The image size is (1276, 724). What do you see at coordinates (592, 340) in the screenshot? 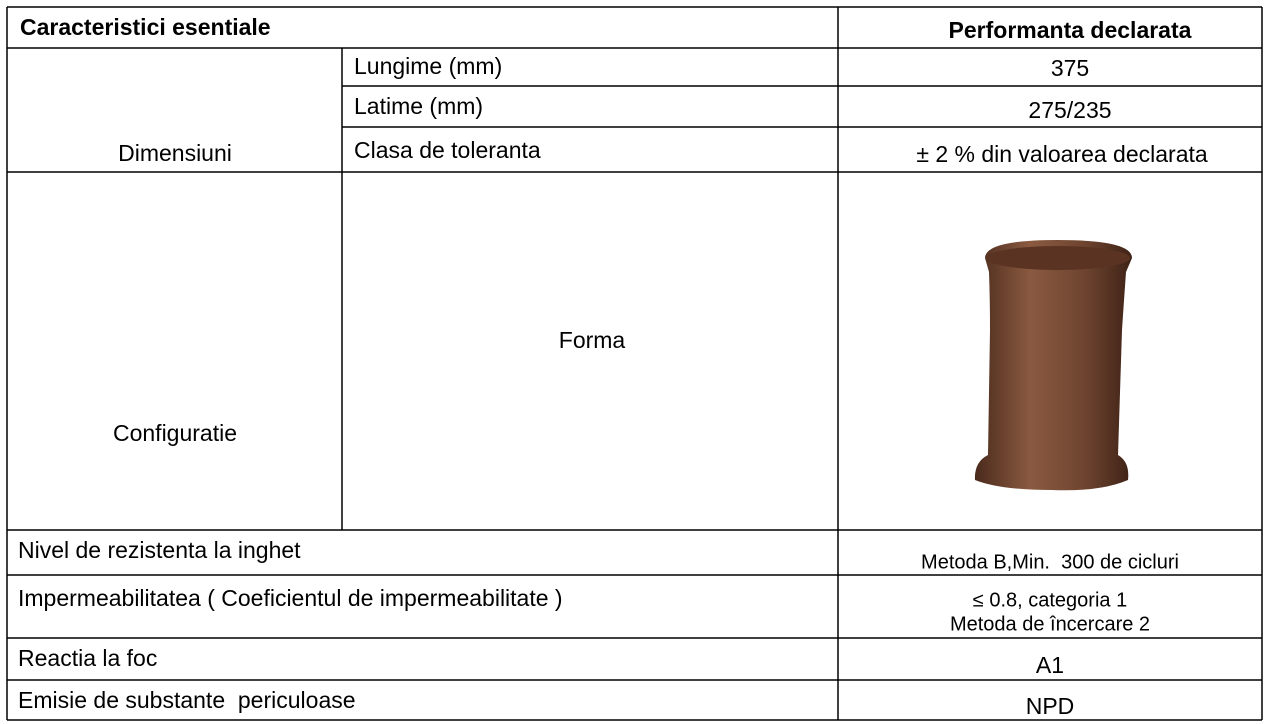
I see `row-name: Forma` at bounding box center [592, 340].